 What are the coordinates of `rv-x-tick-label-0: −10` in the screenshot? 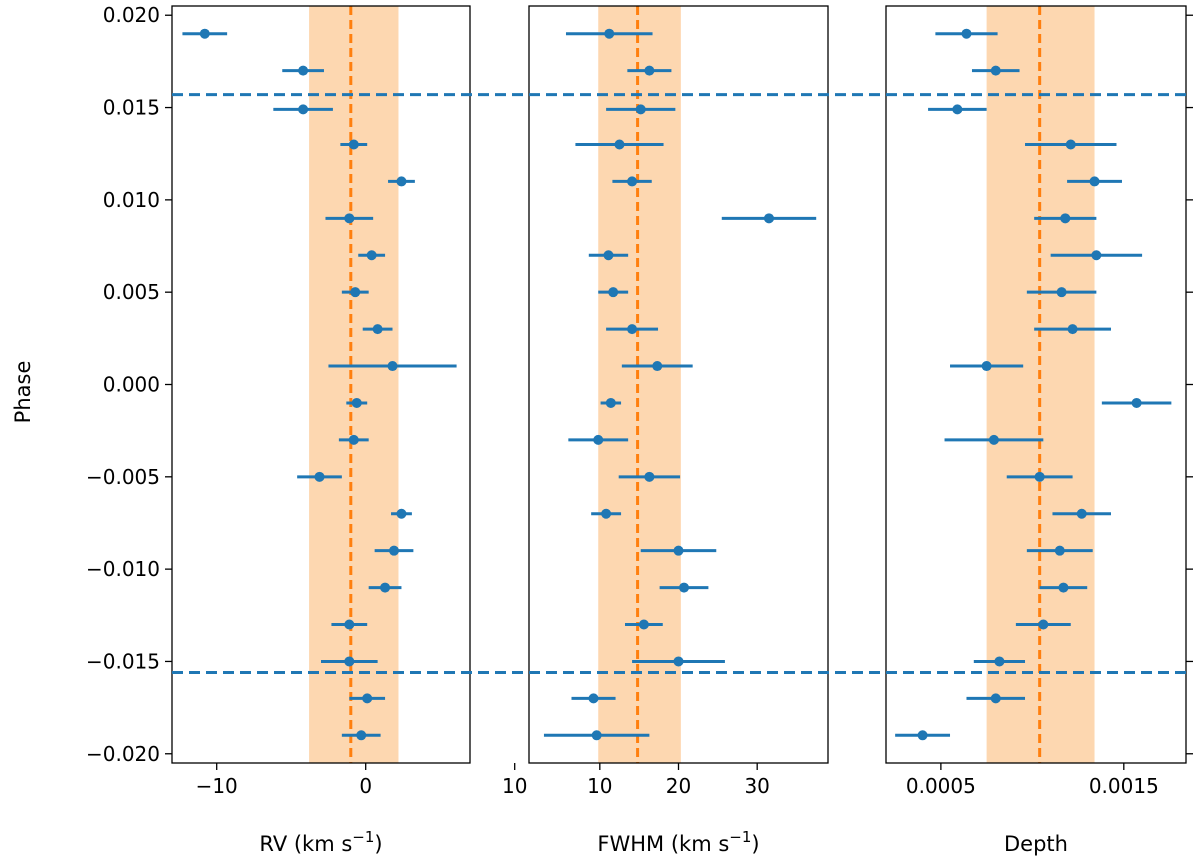 It's located at (217, 786).